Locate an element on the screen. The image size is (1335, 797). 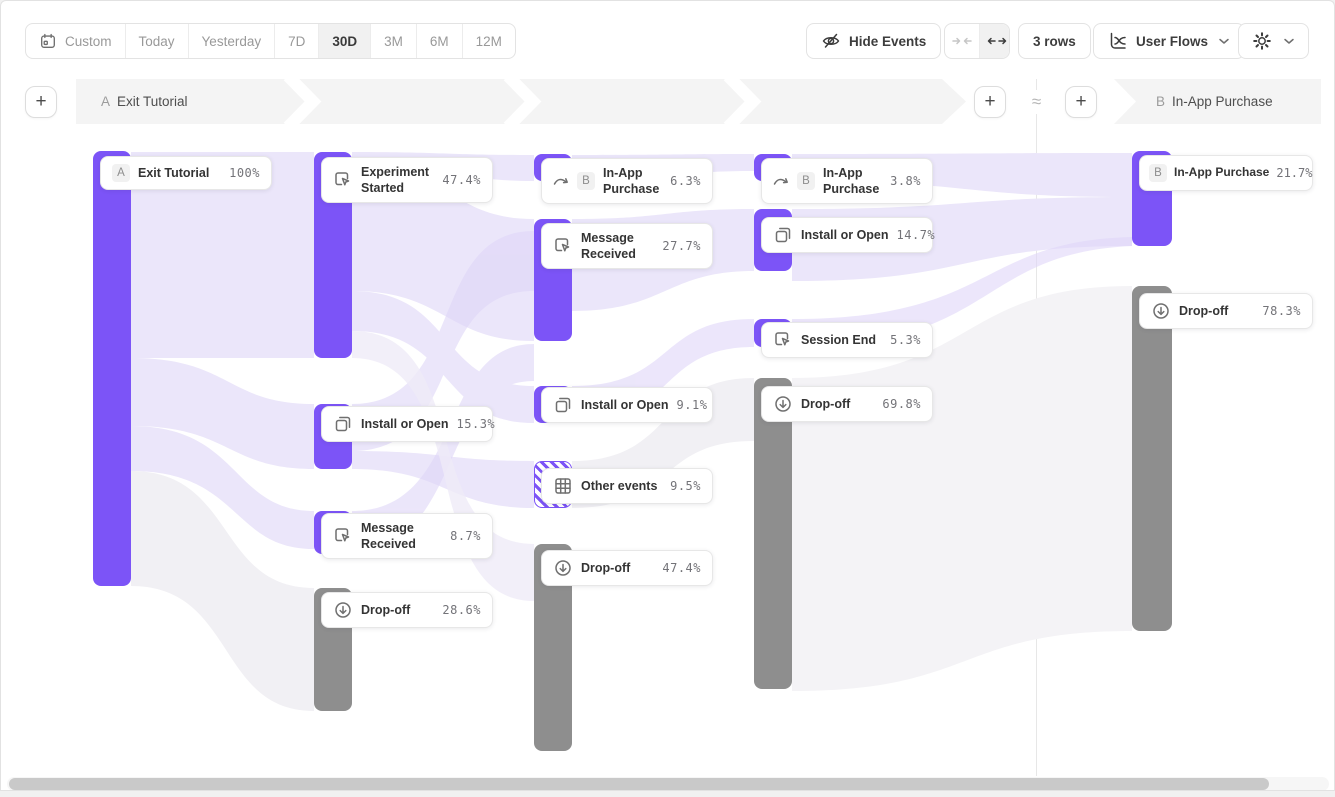
flow-node-experiment-started: Experiment Started 47.4% is located at coordinates (407, 180).